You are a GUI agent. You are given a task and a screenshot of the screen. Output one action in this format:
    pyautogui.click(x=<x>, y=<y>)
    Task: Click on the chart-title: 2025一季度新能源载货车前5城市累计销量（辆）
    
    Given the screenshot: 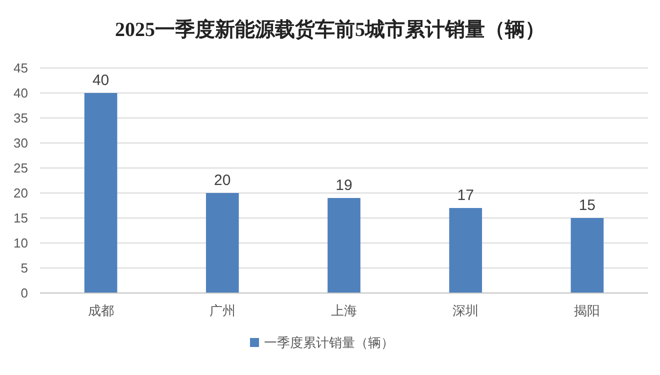 What is the action you would take?
    pyautogui.click(x=330, y=29)
    